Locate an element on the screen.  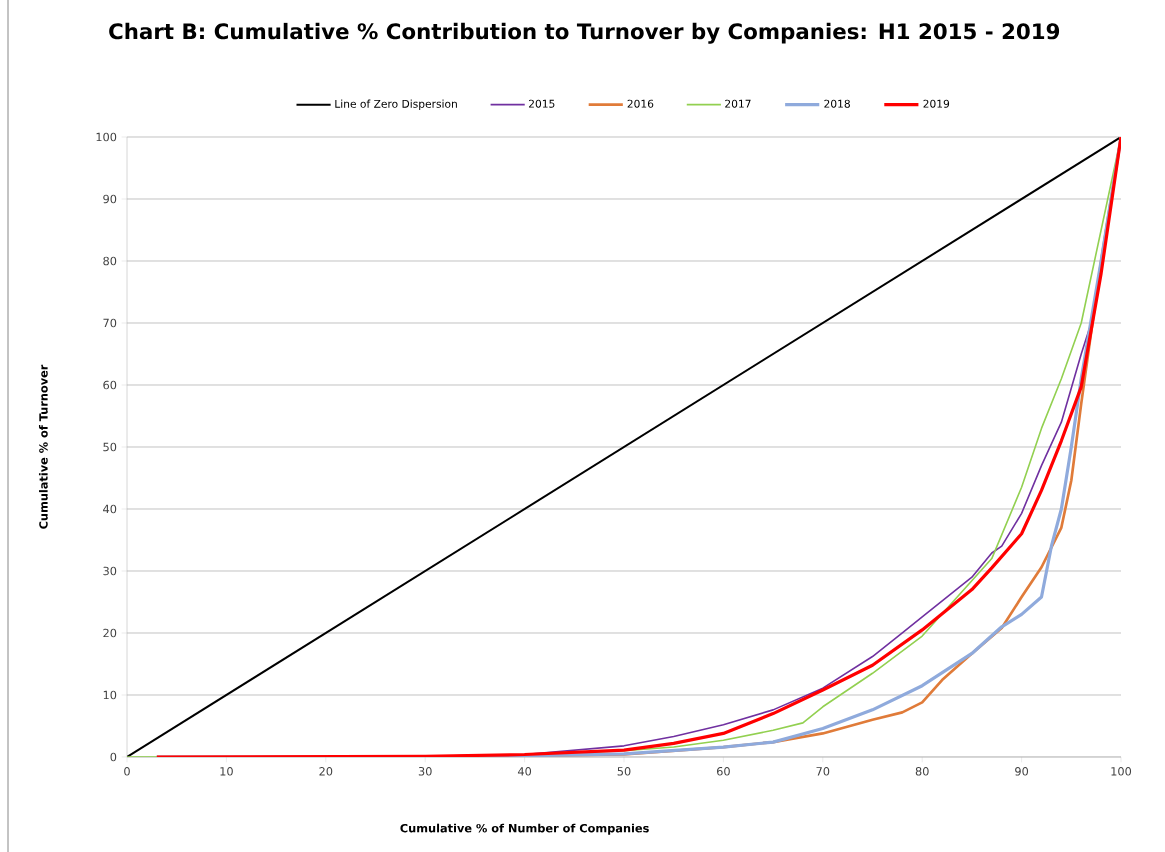
x-tick-label: 50 is located at coordinates (624, 771).